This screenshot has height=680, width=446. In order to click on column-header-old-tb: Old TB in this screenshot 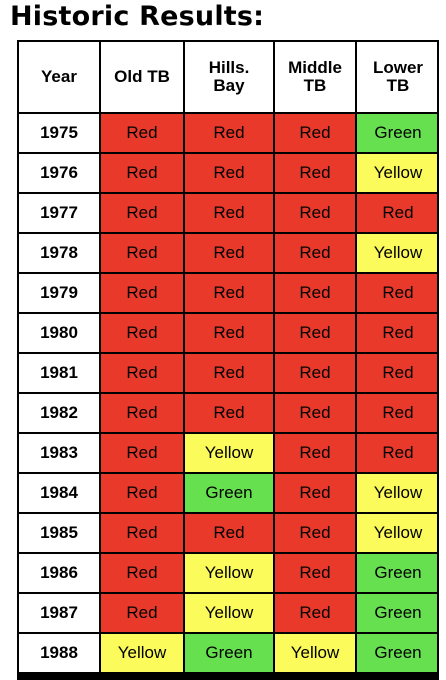, I will do `click(142, 77)`.